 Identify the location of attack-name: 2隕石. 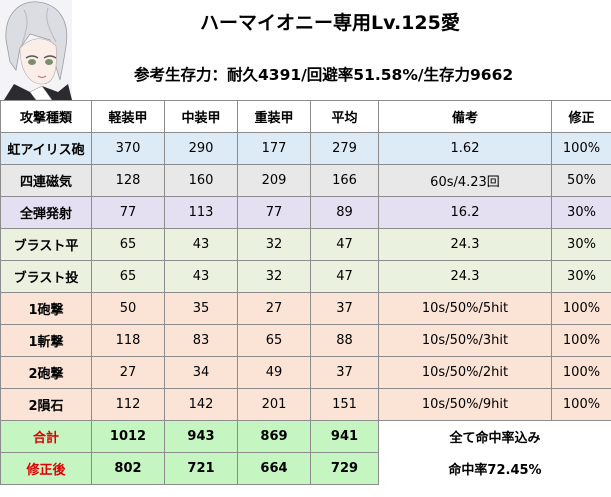
(46, 404).